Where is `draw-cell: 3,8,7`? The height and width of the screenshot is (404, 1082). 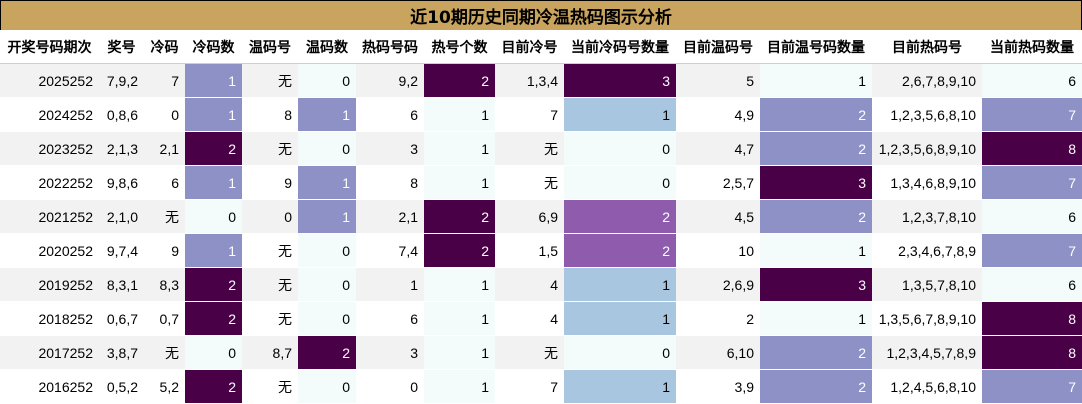
draw-cell: 3,8,7 is located at coordinates (121, 352).